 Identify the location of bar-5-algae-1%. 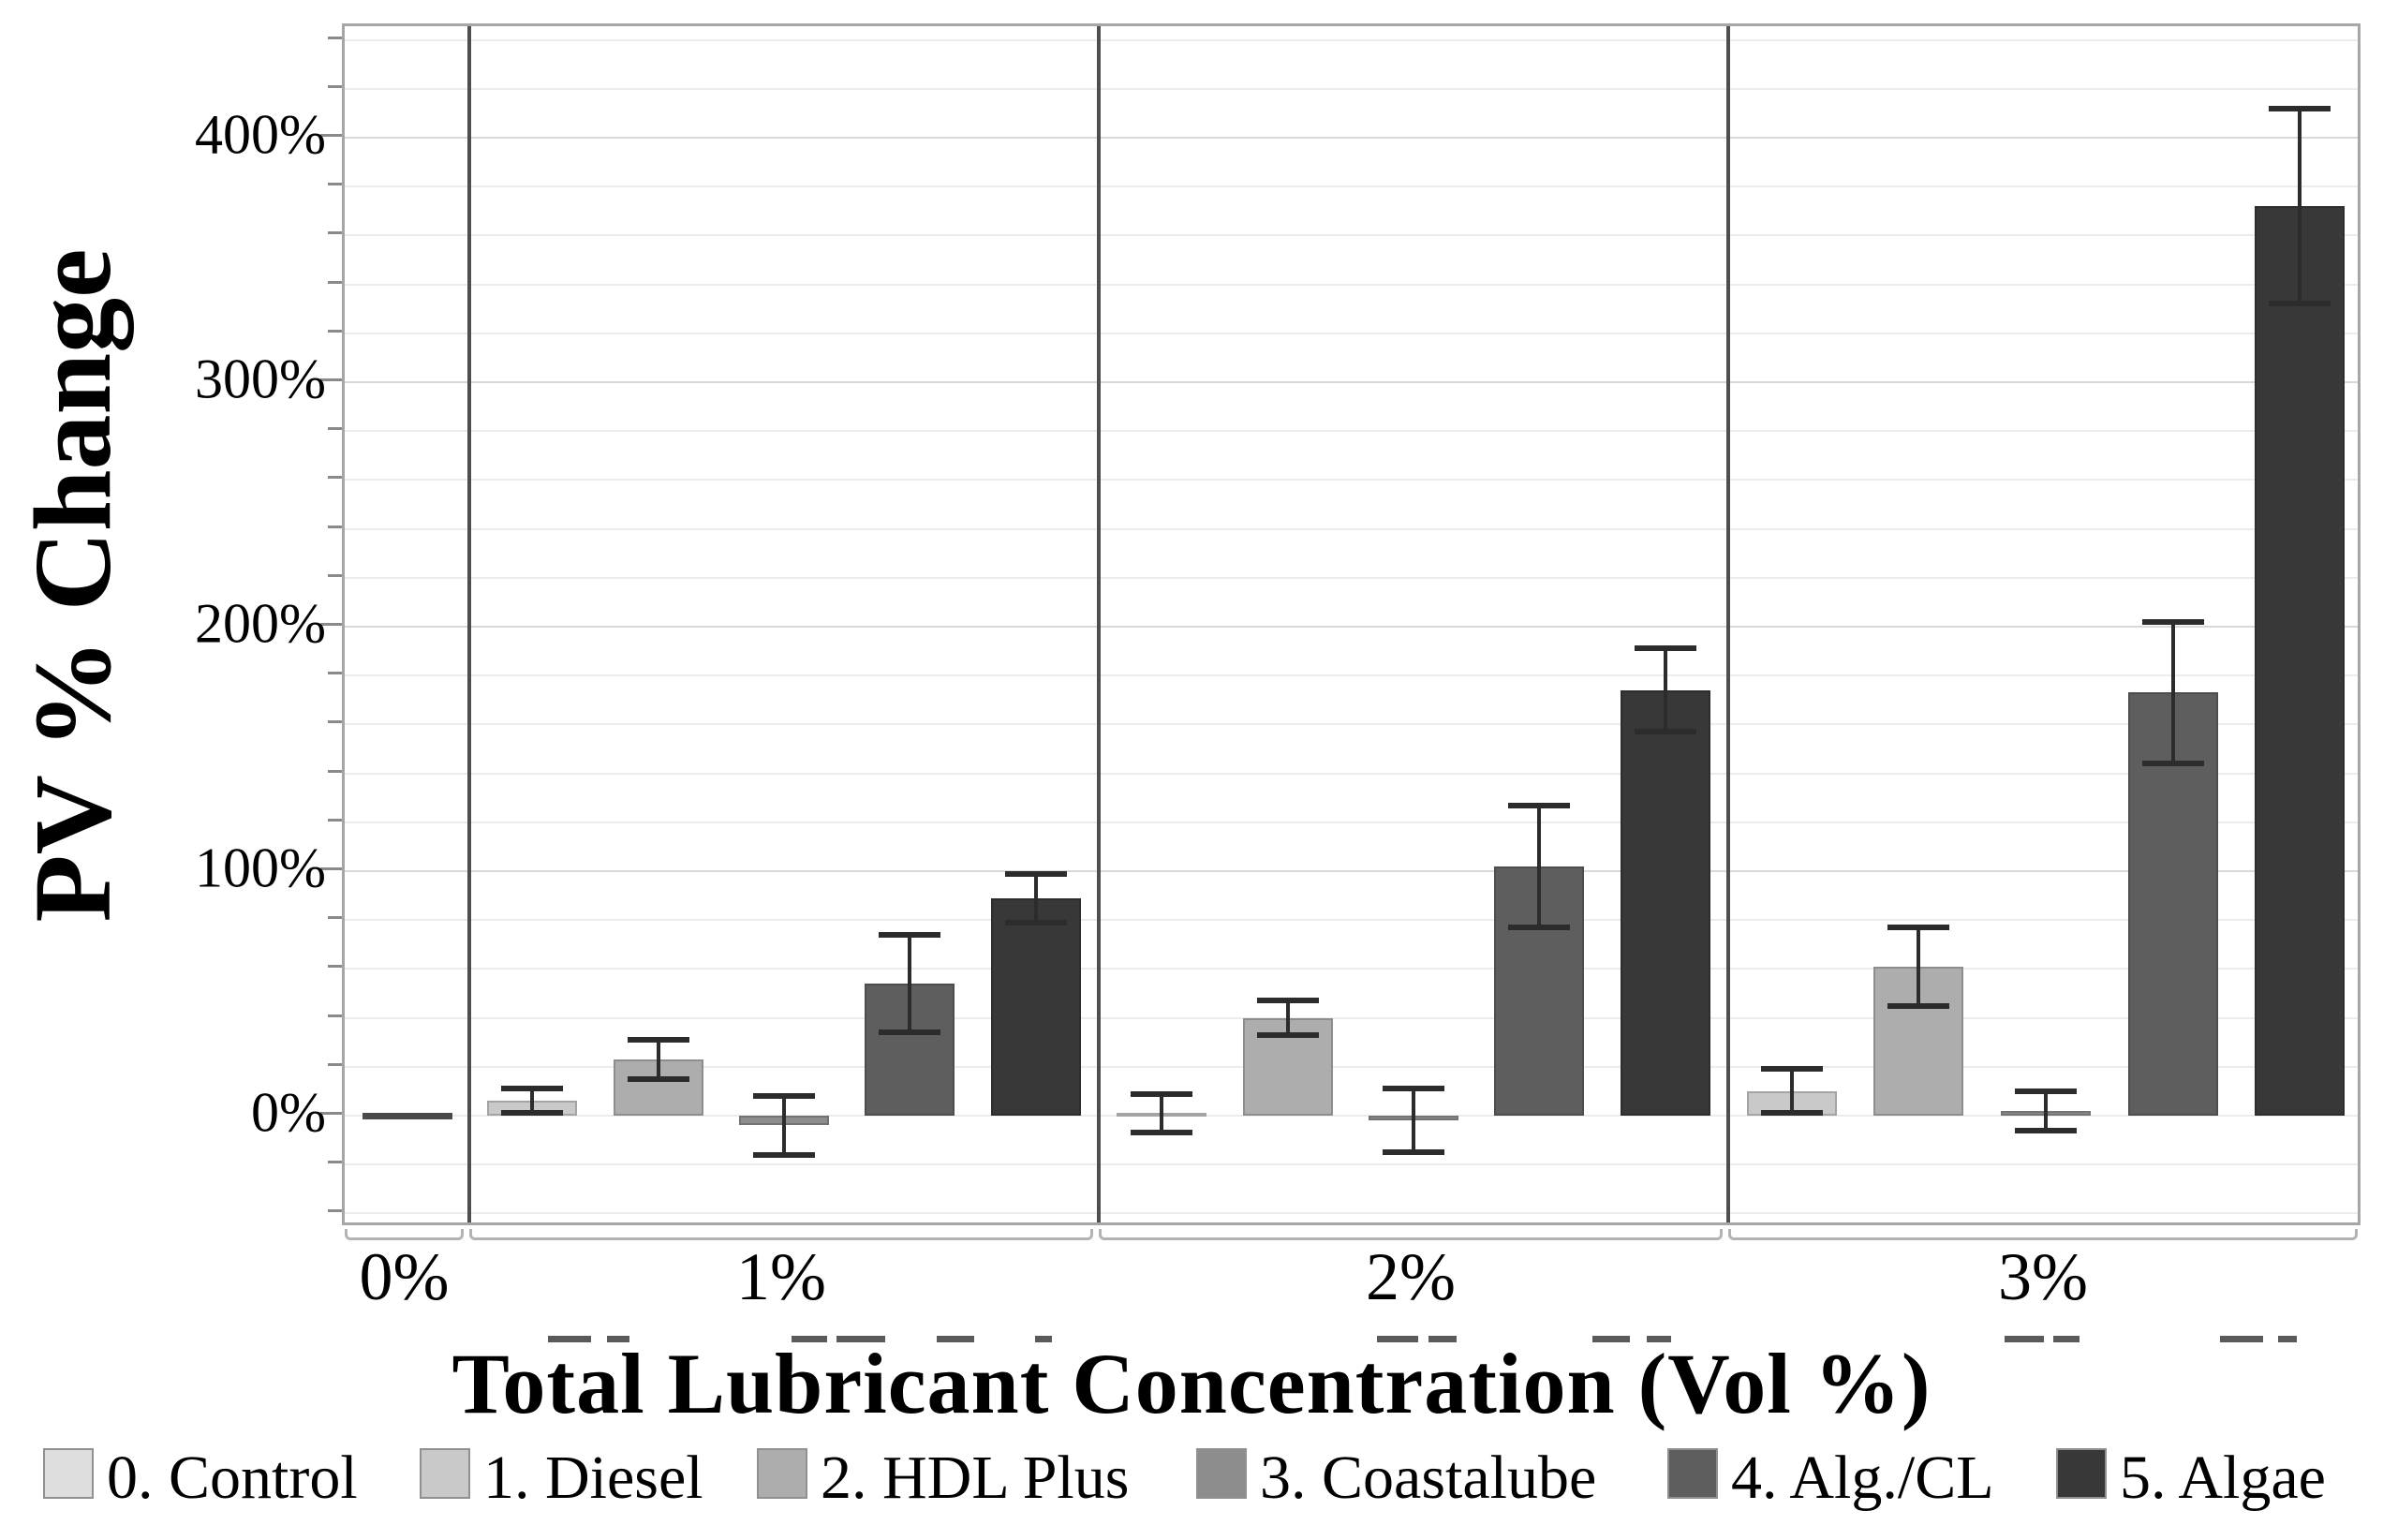
(1035, 1006).